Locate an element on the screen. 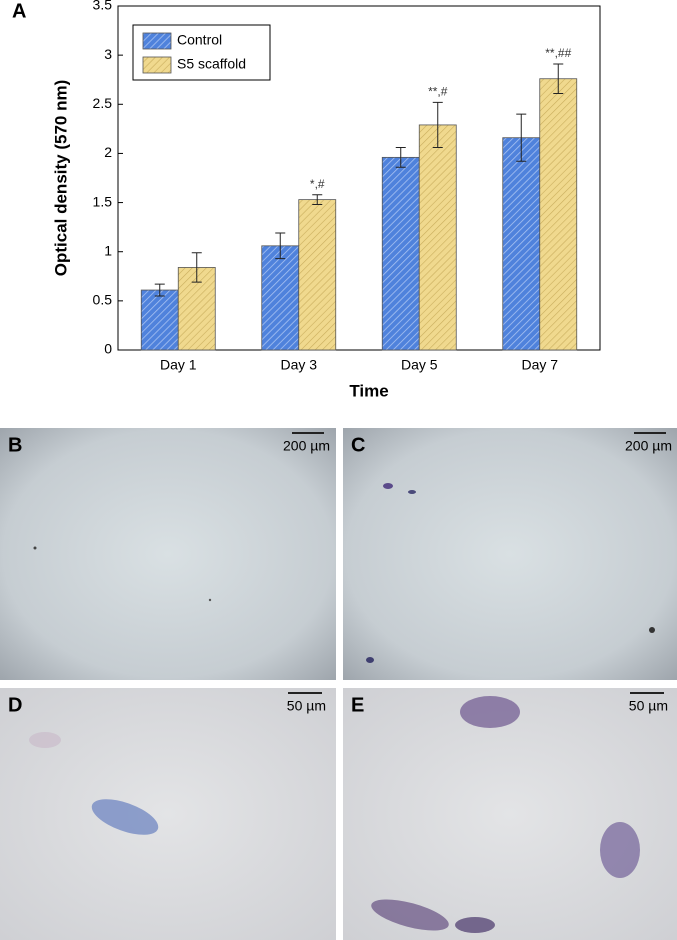 The width and height of the screenshot is (677, 940). panel-C: C 200 µm is located at coordinates (510, 554).